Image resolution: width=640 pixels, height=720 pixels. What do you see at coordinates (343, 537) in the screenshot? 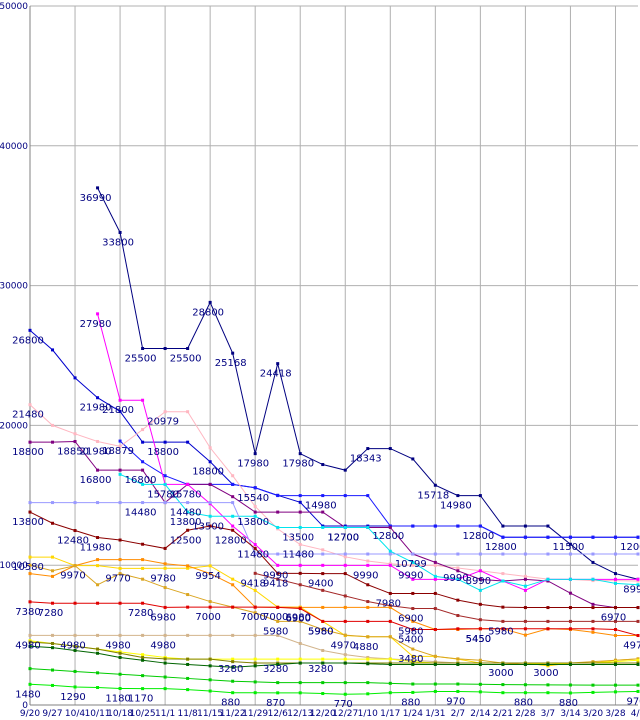
I see `data-point-label: 12700` at bounding box center [343, 537].